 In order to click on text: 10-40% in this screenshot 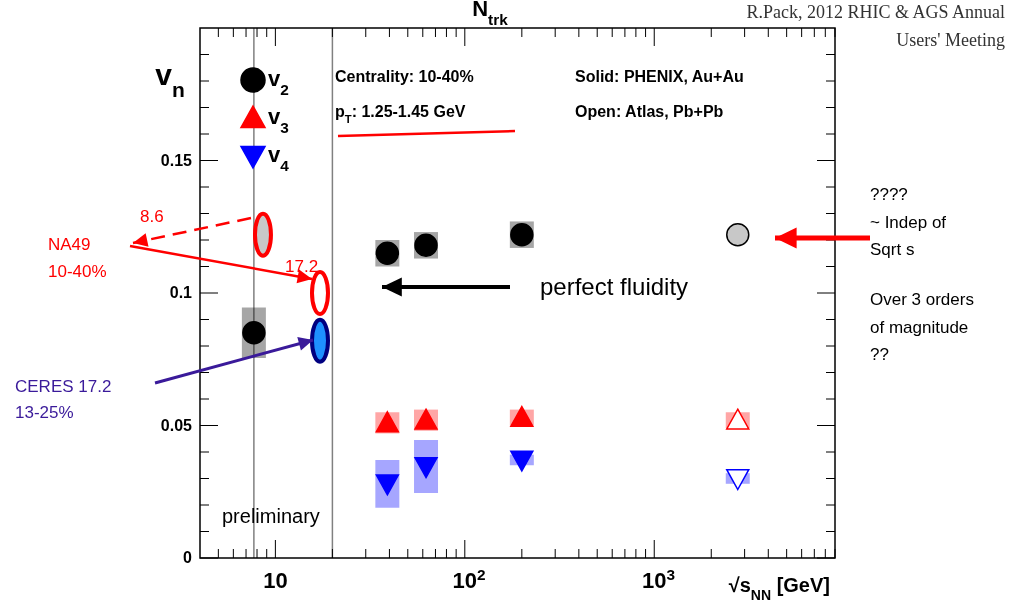, I will do `click(77, 271)`.